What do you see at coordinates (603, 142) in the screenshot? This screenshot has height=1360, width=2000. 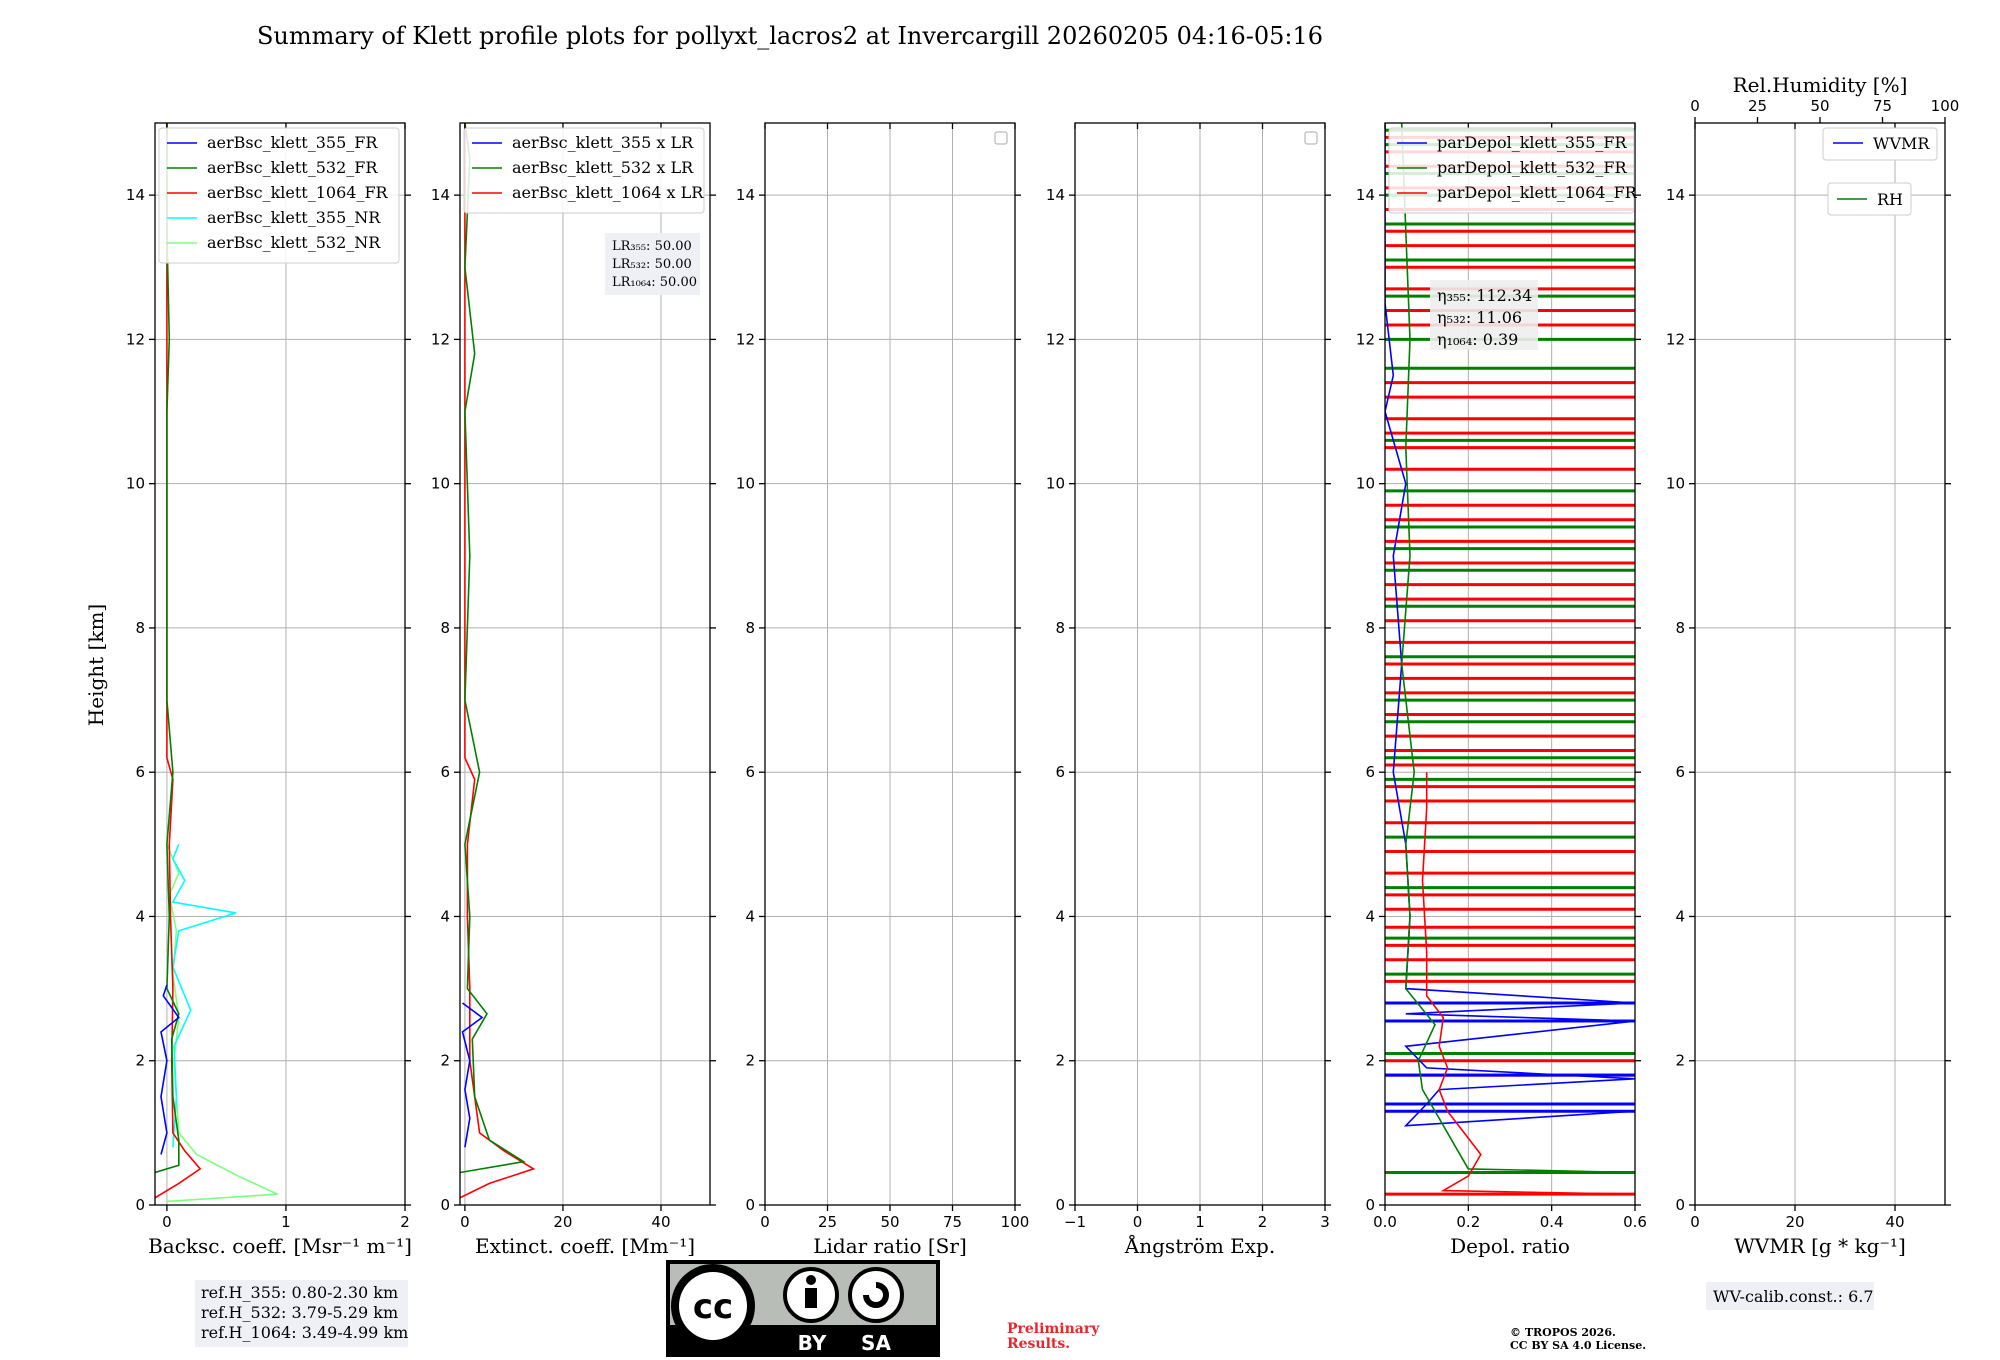 I see `legend-entry: aerBsc_klett_355 x LR` at bounding box center [603, 142].